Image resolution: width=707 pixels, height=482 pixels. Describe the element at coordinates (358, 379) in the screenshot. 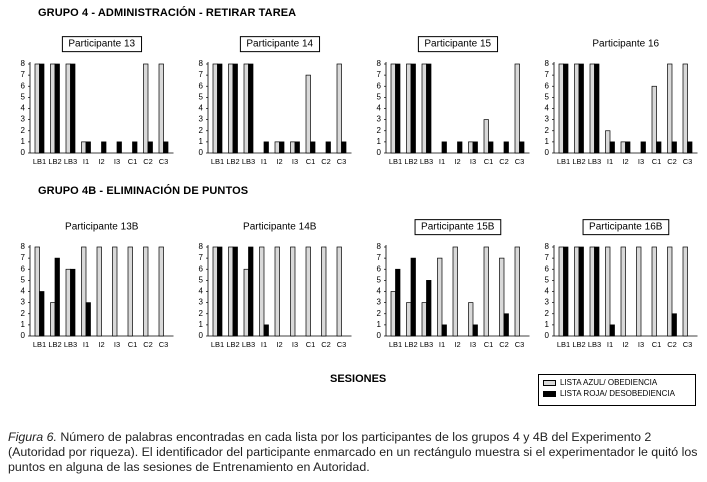

I see `x-axis-label: SESIONES` at that location.